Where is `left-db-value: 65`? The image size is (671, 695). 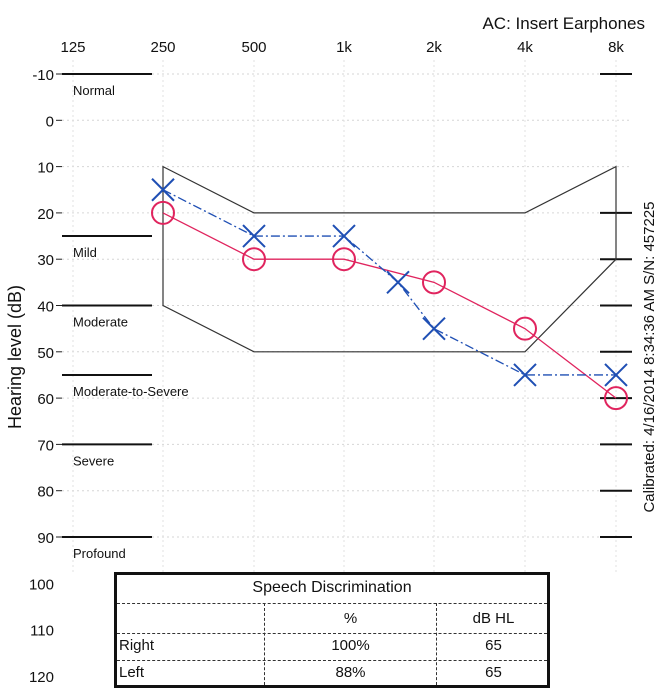 left-db-value: 65 is located at coordinates (493, 672).